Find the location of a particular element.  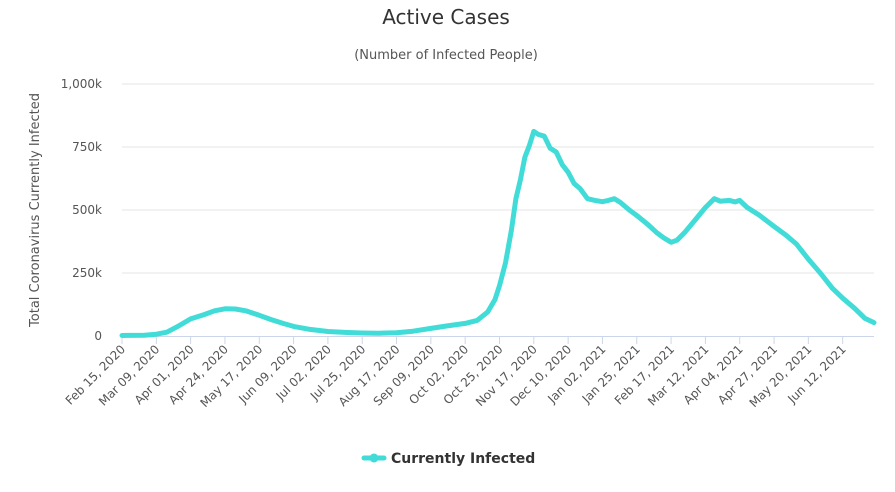

y-axis-label: Total Coronavirus Currently Infected is located at coordinates (35, 210).